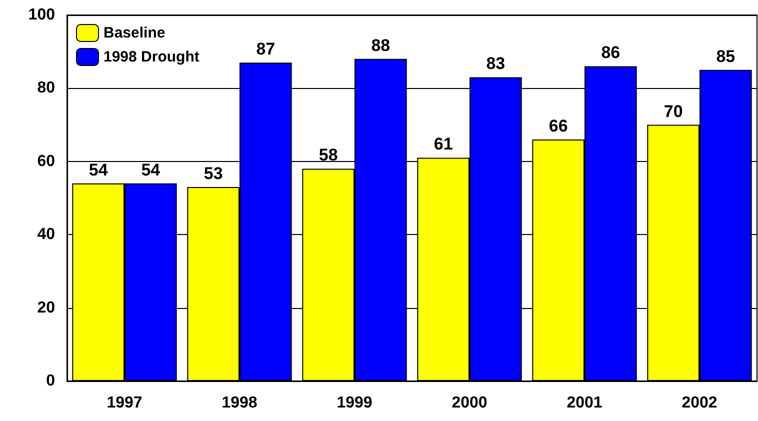 Image resolution: width=758 pixels, height=421 pixels. Describe the element at coordinates (46, 161) in the screenshot. I see `y-tick-label: 60` at that location.